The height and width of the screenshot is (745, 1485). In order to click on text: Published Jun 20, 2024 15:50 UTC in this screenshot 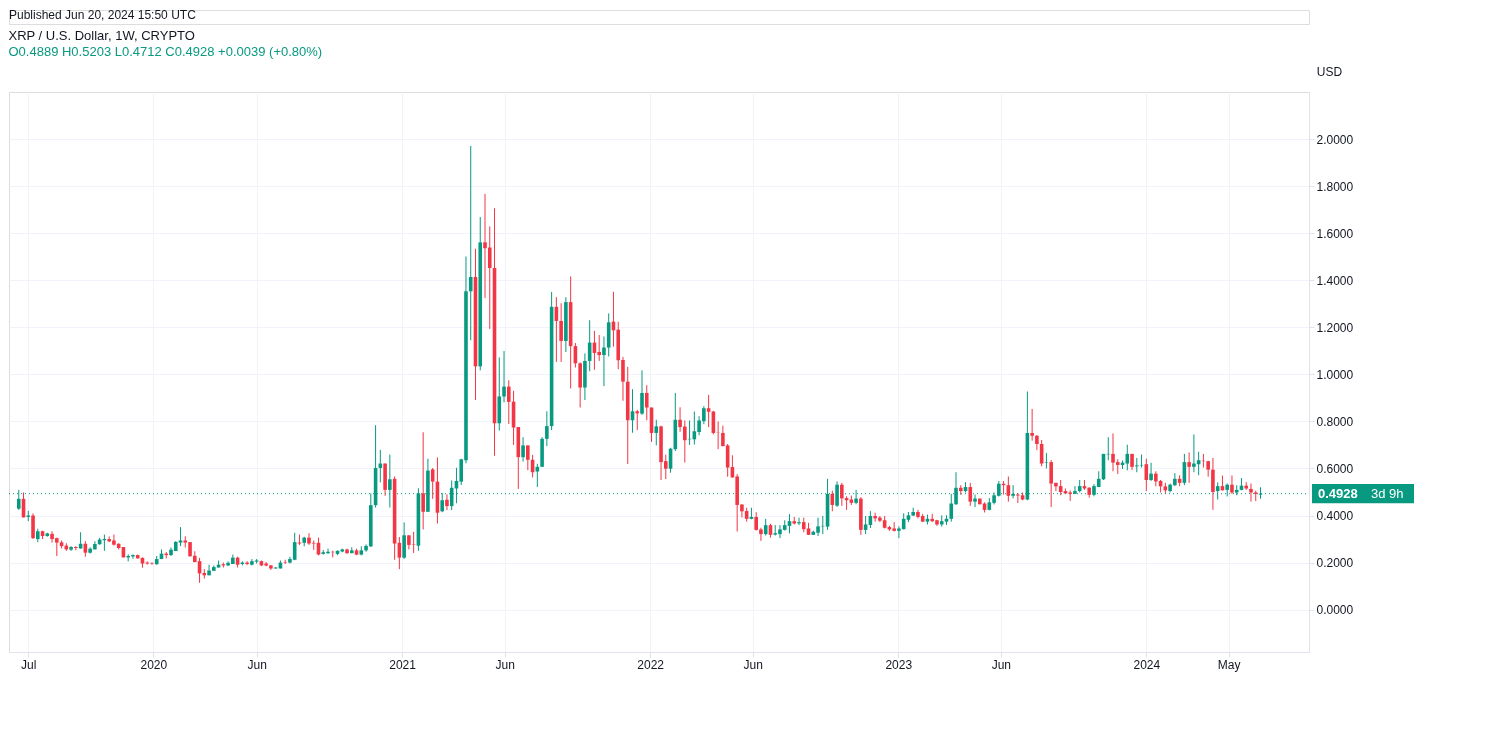, I will do `click(103, 15)`.